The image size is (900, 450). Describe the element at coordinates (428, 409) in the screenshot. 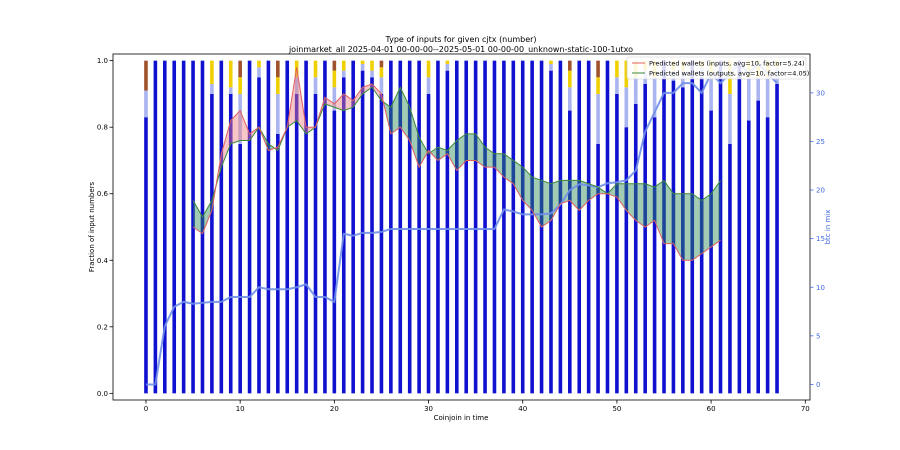

I see `x-tick-label-30: 30` at that location.